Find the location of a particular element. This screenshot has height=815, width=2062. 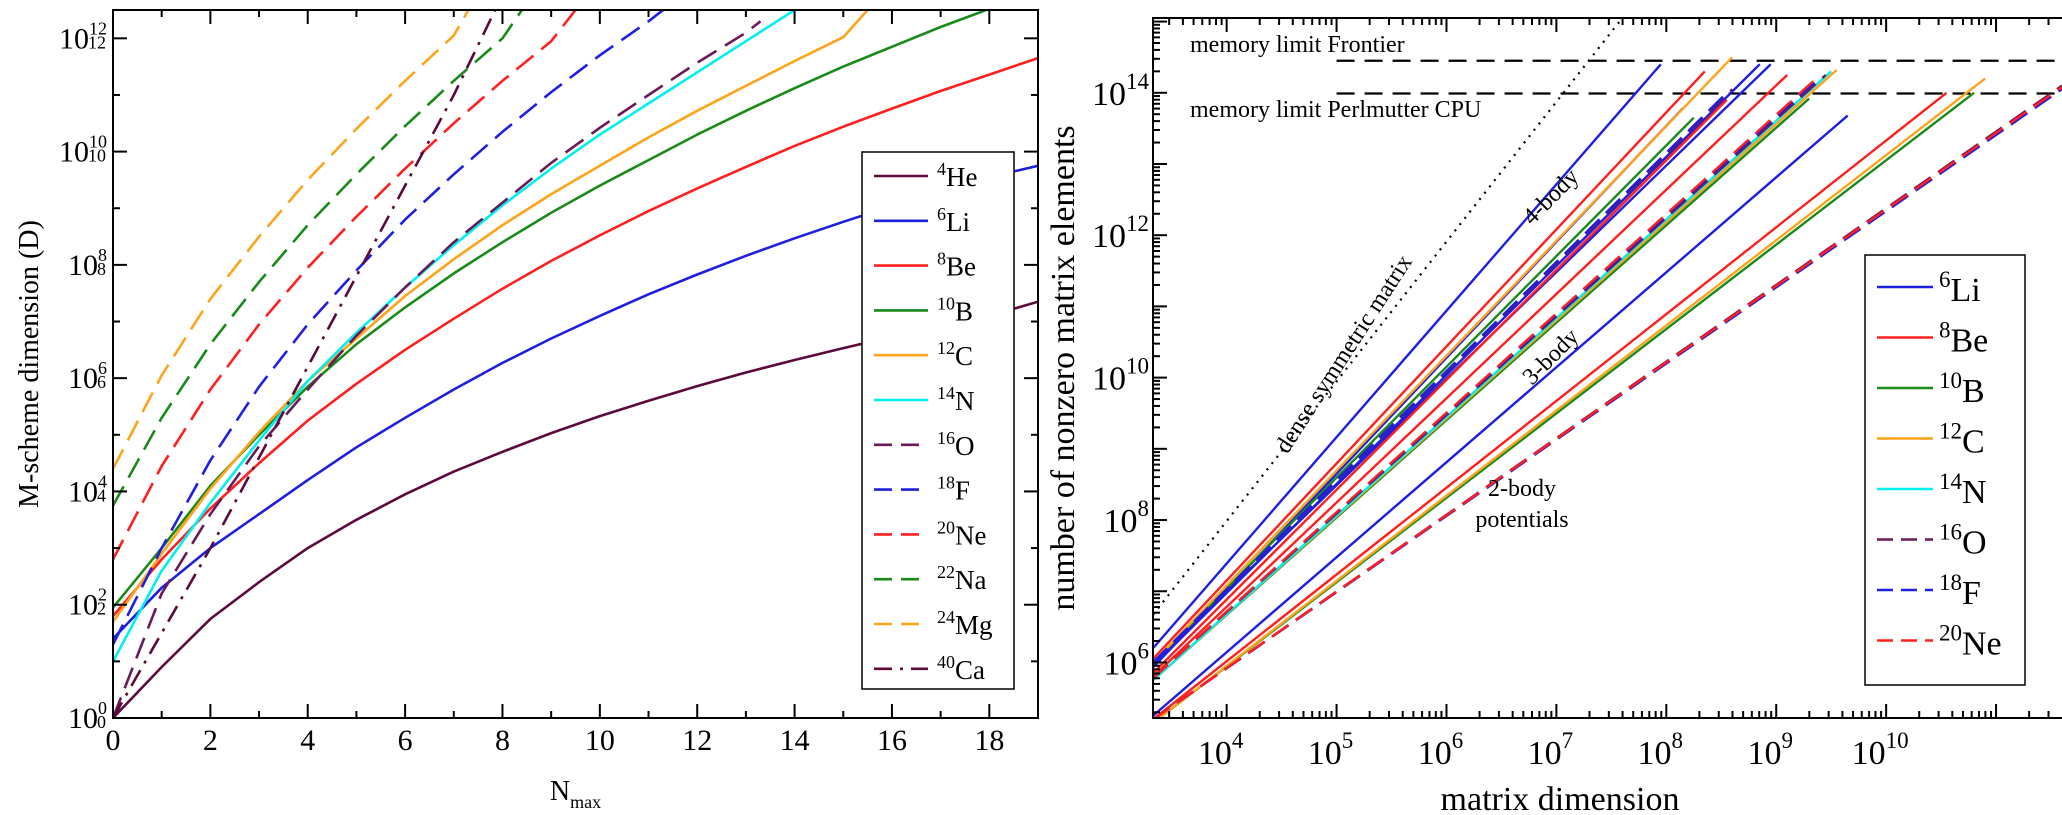

x-tick-label: 10 is located at coordinates (600, 740).